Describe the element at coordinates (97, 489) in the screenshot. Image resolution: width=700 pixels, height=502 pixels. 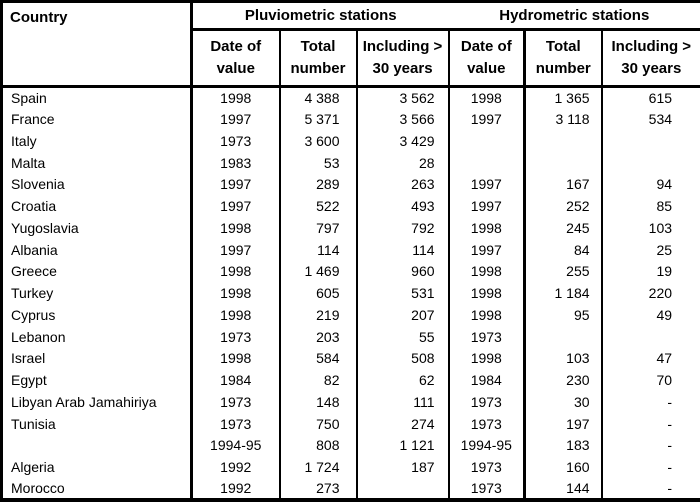
I see `country-cell: Morocco` at that location.